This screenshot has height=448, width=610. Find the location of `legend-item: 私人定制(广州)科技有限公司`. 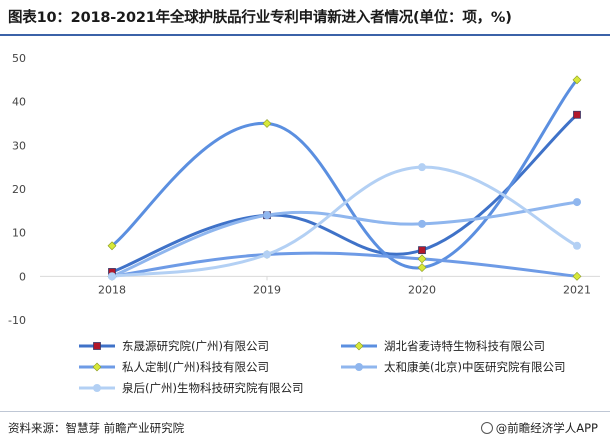

legend-item: 私人定制(广州)科技有限公司 is located at coordinates (173, 367).